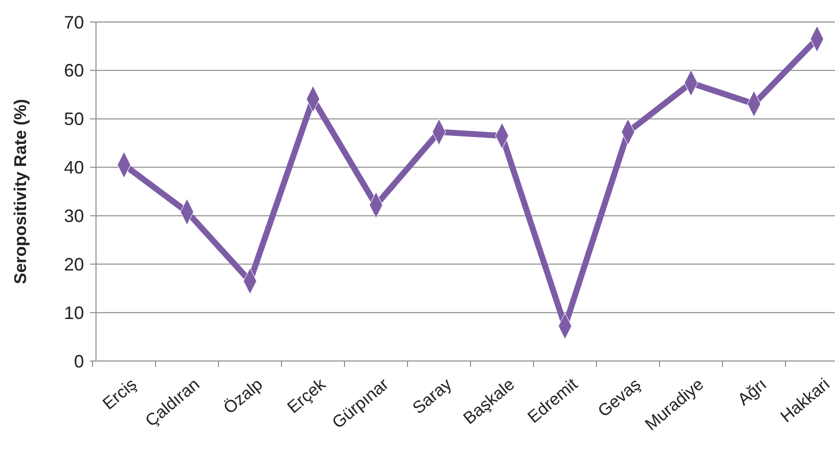 The image size is (835, 471). I want to click on y-tick-label: 40, so click(74, 168).